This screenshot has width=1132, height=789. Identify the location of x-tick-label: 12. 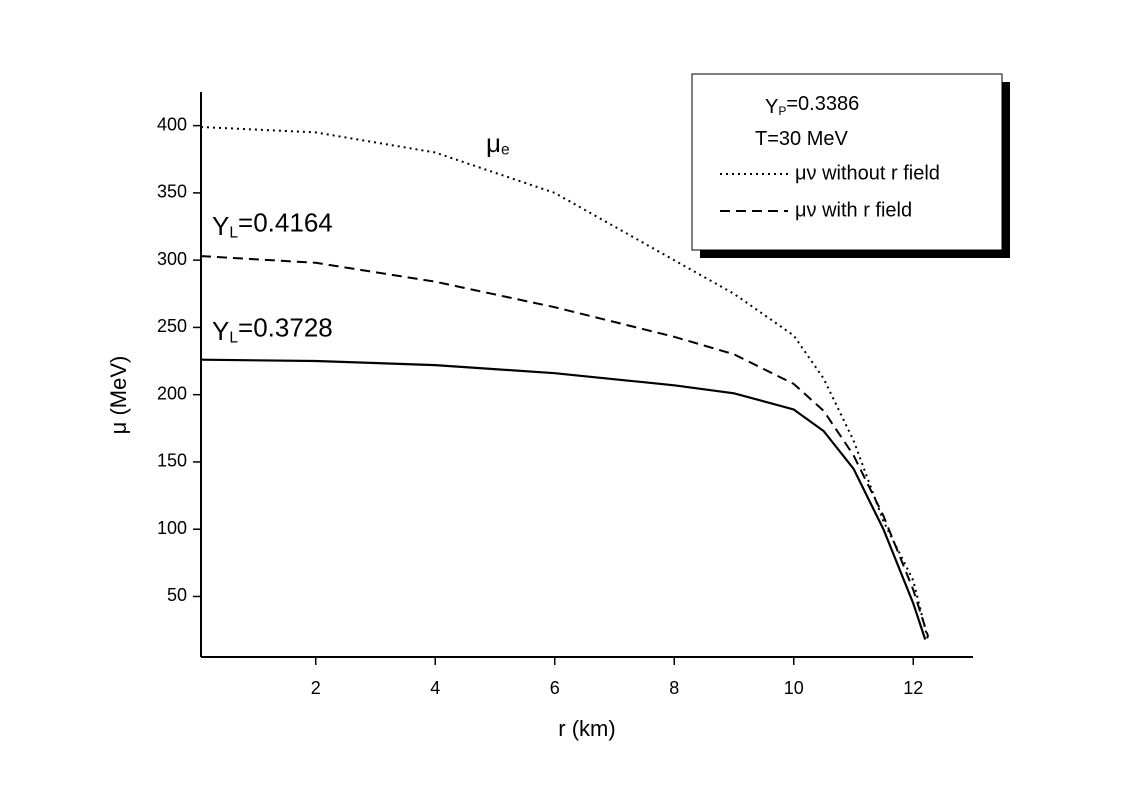
(913, 688).